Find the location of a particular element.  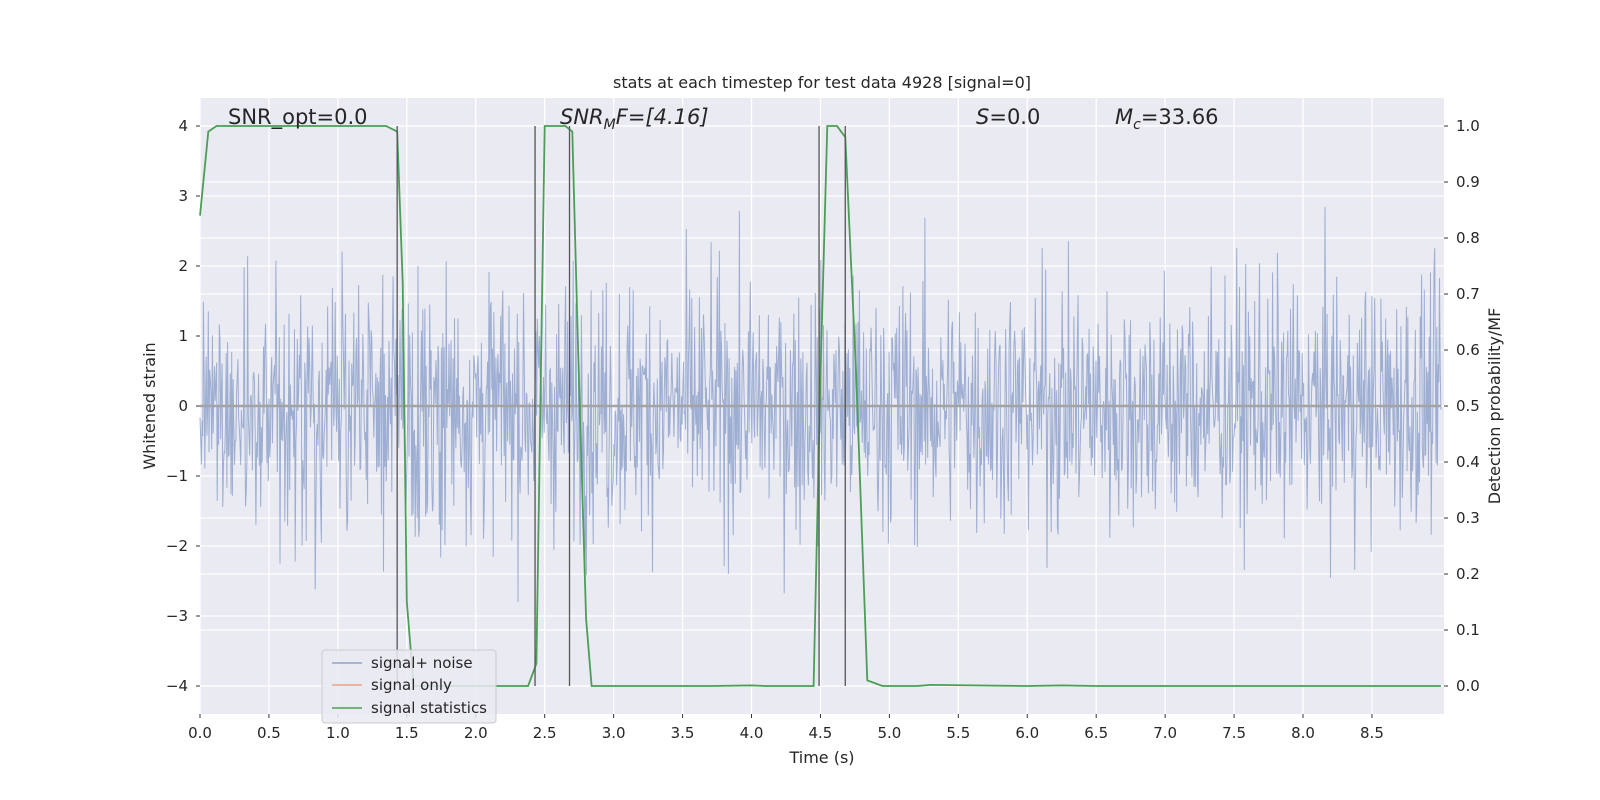

x-tick-label: 1.5 is located at coordinates (407, 733).